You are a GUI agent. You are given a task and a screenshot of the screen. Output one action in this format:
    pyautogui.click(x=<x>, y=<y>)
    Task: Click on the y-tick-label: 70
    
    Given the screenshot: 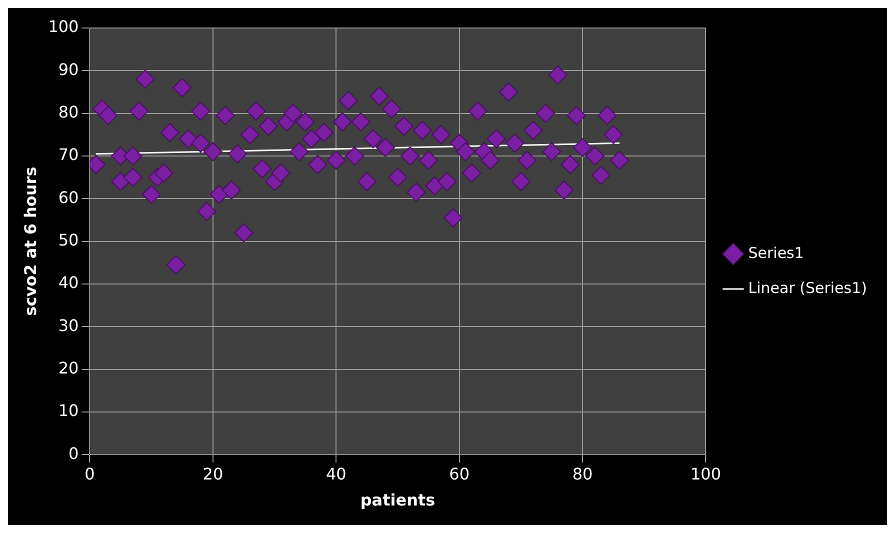 What is the action you would take?
    pyautogui.click(x=68, y=154)
    